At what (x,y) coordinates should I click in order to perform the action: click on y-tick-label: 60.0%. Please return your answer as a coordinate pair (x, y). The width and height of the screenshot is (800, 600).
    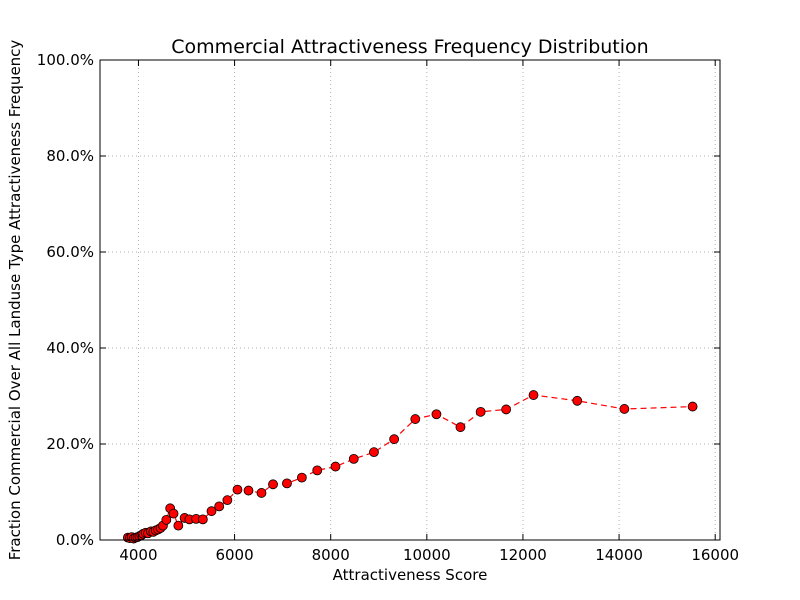
    Looking at the image, I should click on (70, 252).